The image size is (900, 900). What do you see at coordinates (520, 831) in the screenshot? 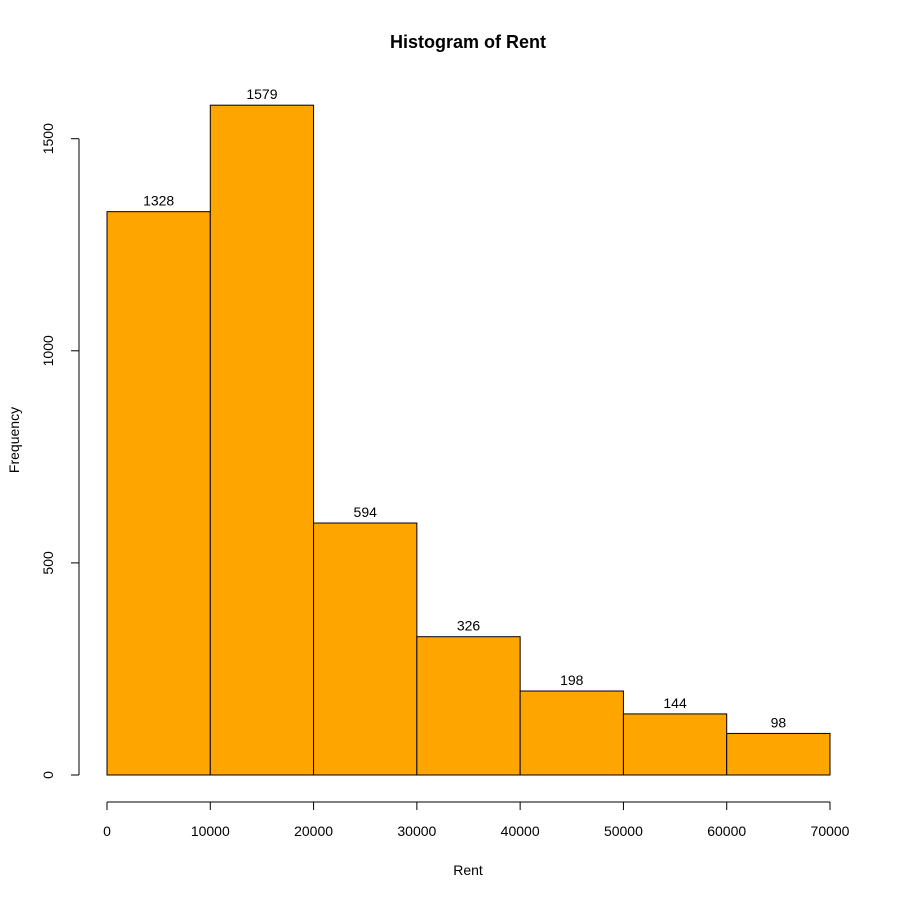
I see `x-tick-label: 40000` at bounding box center [520, 831].